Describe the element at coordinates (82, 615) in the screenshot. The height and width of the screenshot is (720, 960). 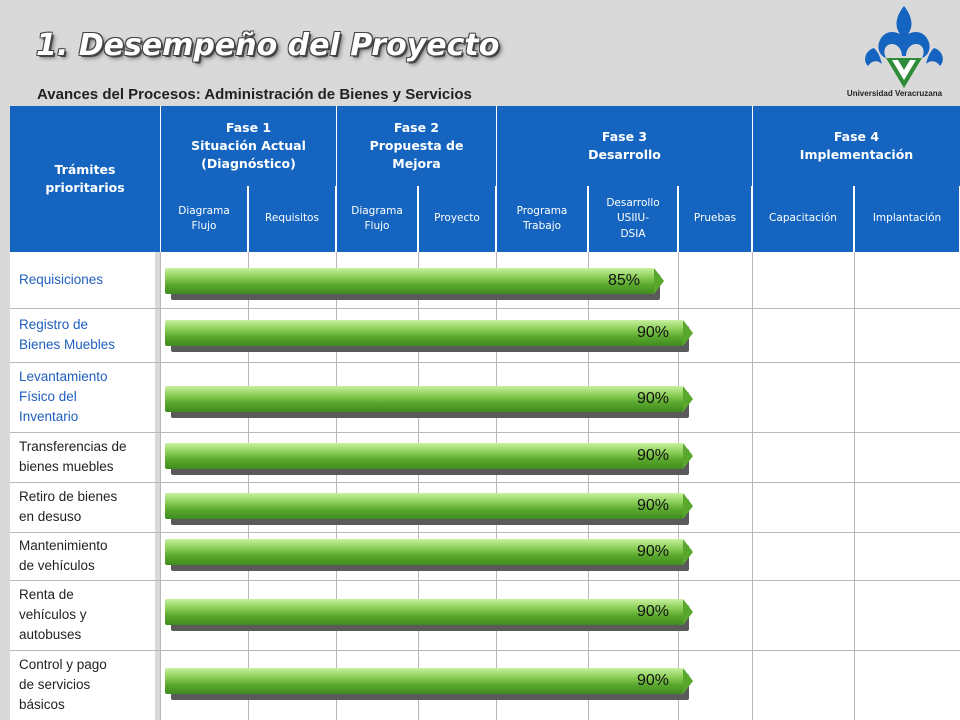
I see `table-row-label: Renta de vehículos y autobuses` at that location.